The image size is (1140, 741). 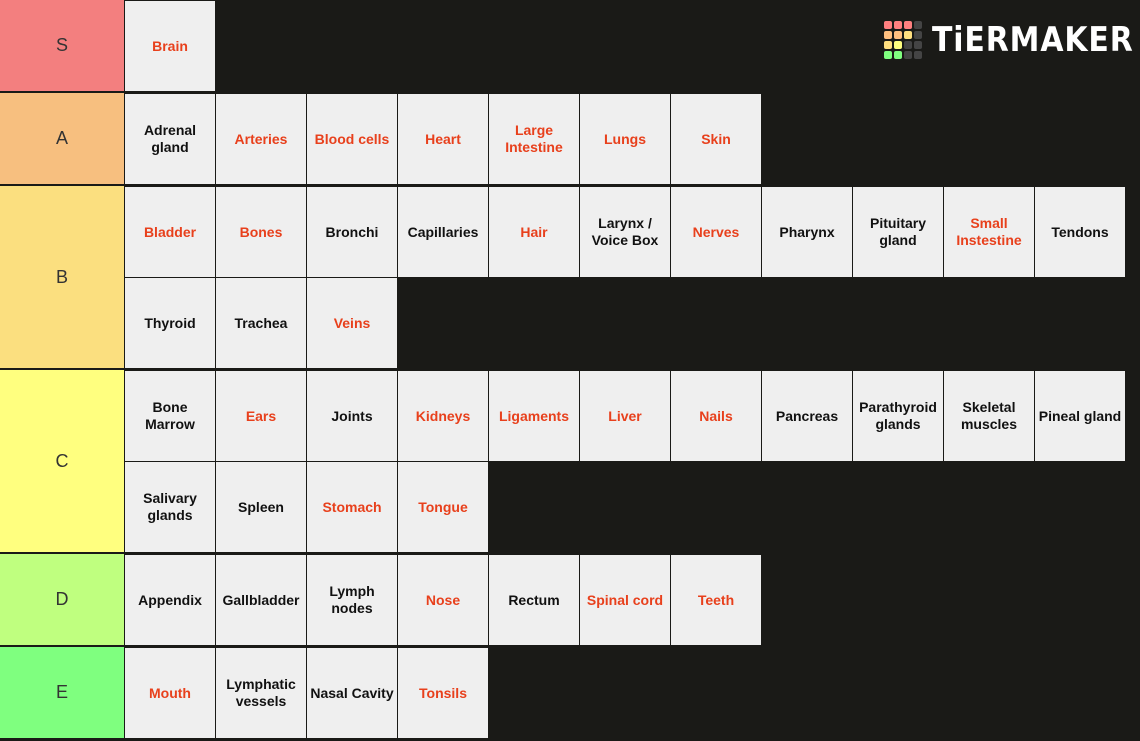 I want to click on tier-item-label: Pituitary gland, so click(x=897, y=231).